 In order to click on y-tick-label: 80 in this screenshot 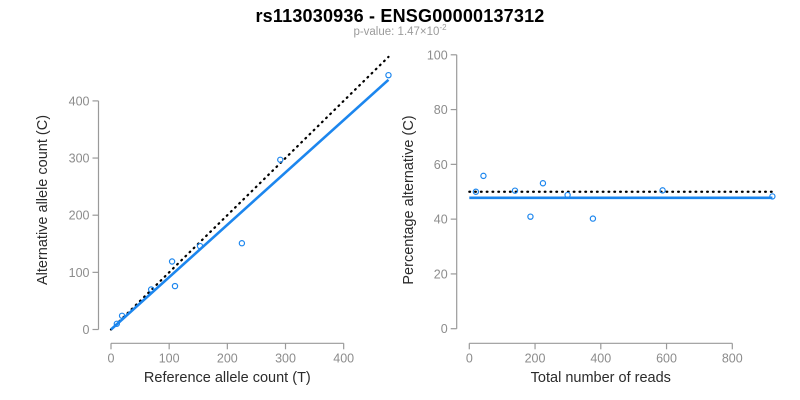, I will do `click(441, 110)`.